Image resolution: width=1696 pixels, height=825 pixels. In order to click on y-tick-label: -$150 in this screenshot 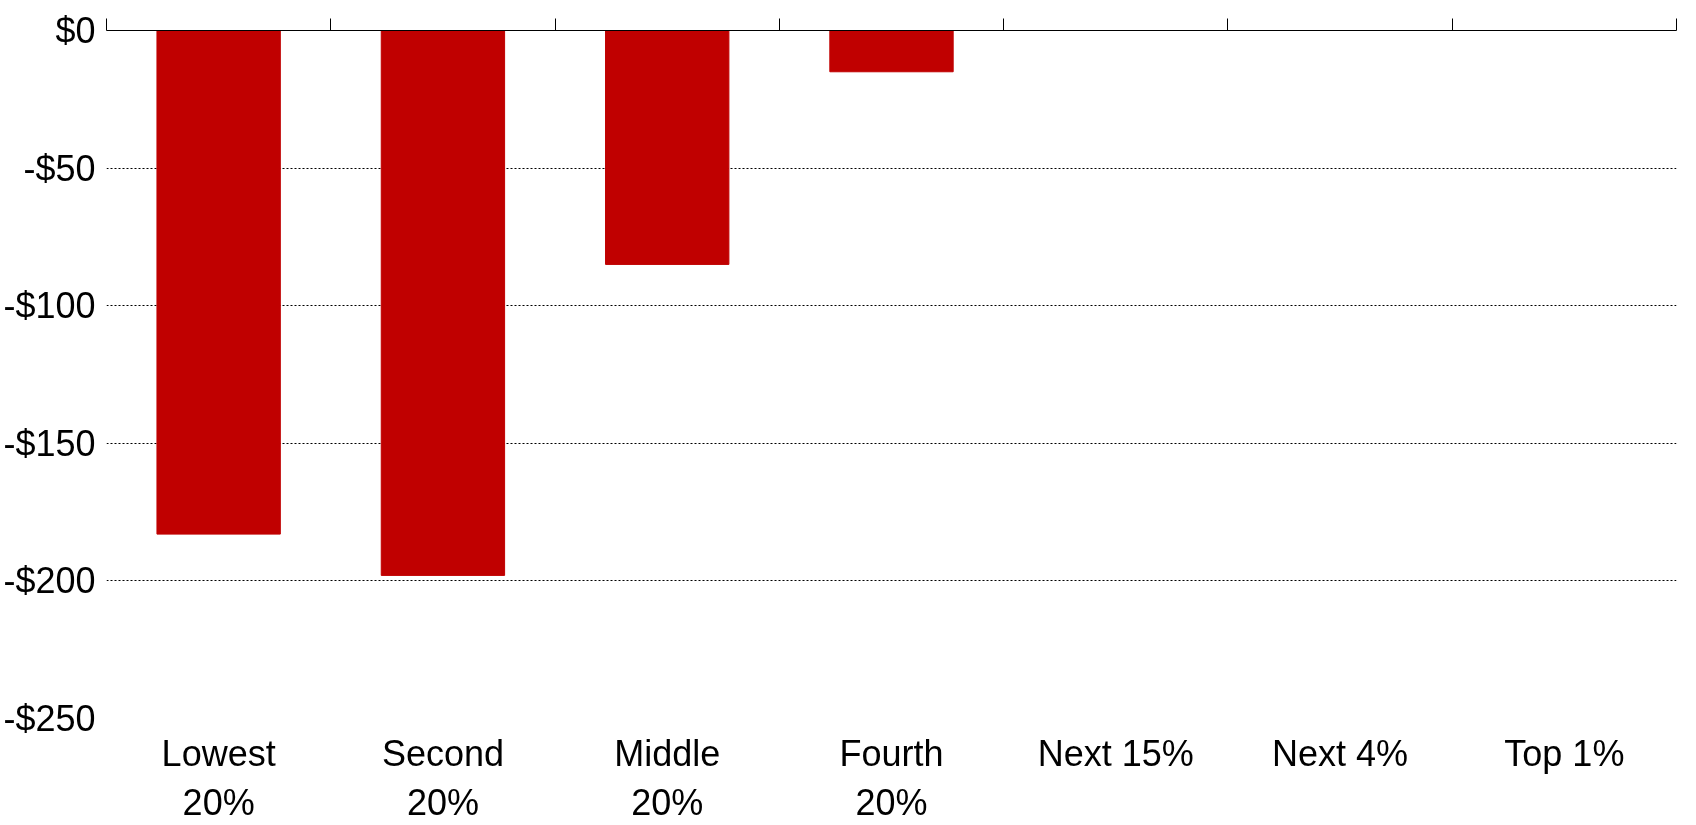, I will do `click(49, 443)`.